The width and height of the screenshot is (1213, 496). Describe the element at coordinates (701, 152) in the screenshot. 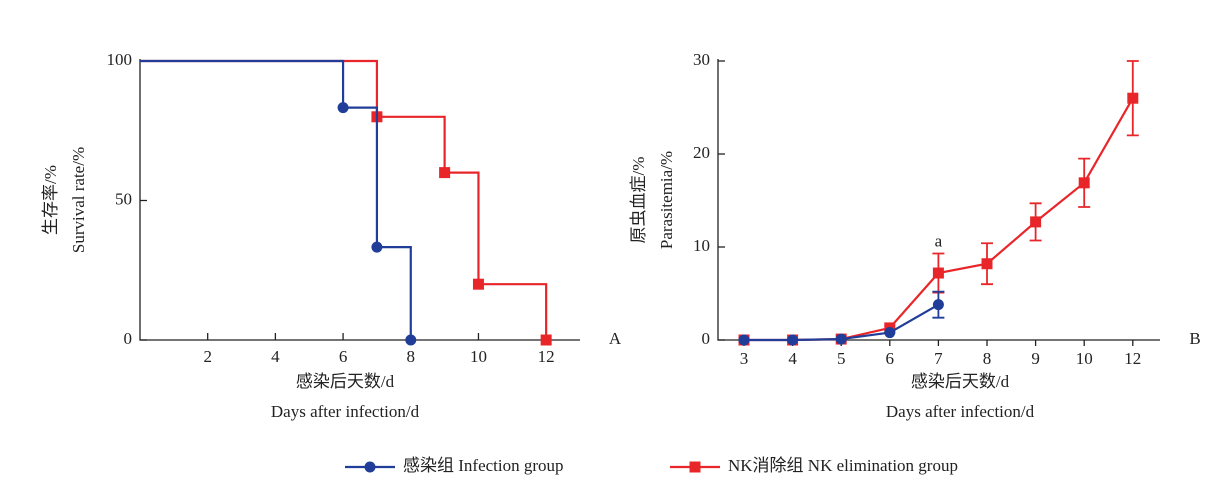

I see `y-tick-label: 20` at that location.